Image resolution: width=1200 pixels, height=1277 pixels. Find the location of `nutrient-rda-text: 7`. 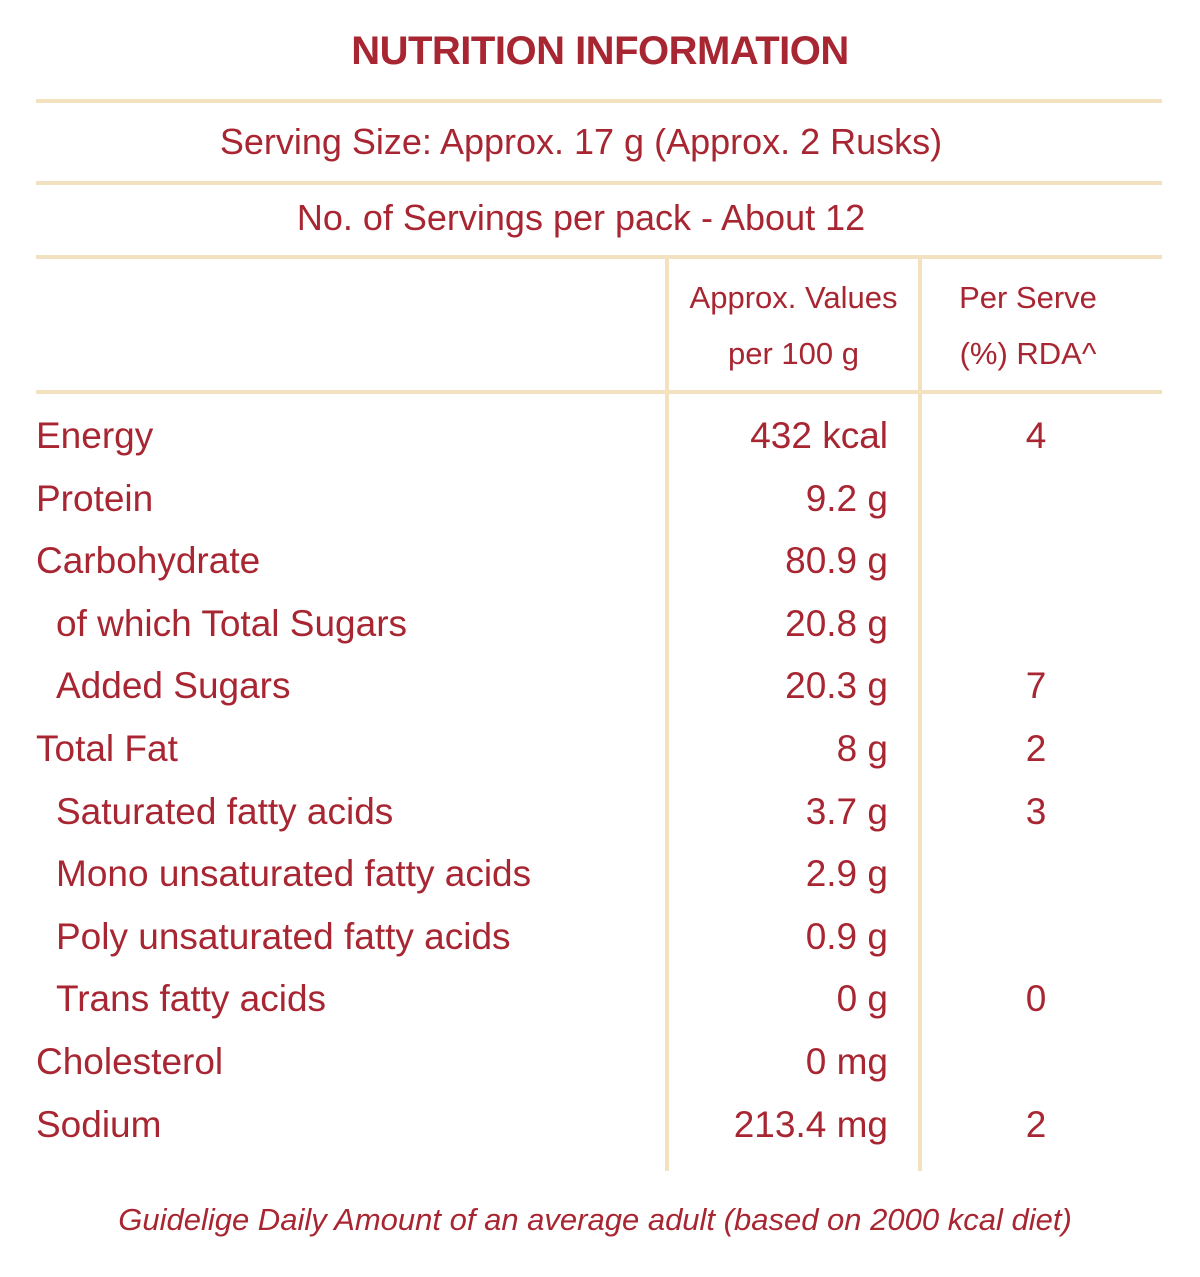

nutrient-rda-text: 7 is located at coordinates (1036, 686).